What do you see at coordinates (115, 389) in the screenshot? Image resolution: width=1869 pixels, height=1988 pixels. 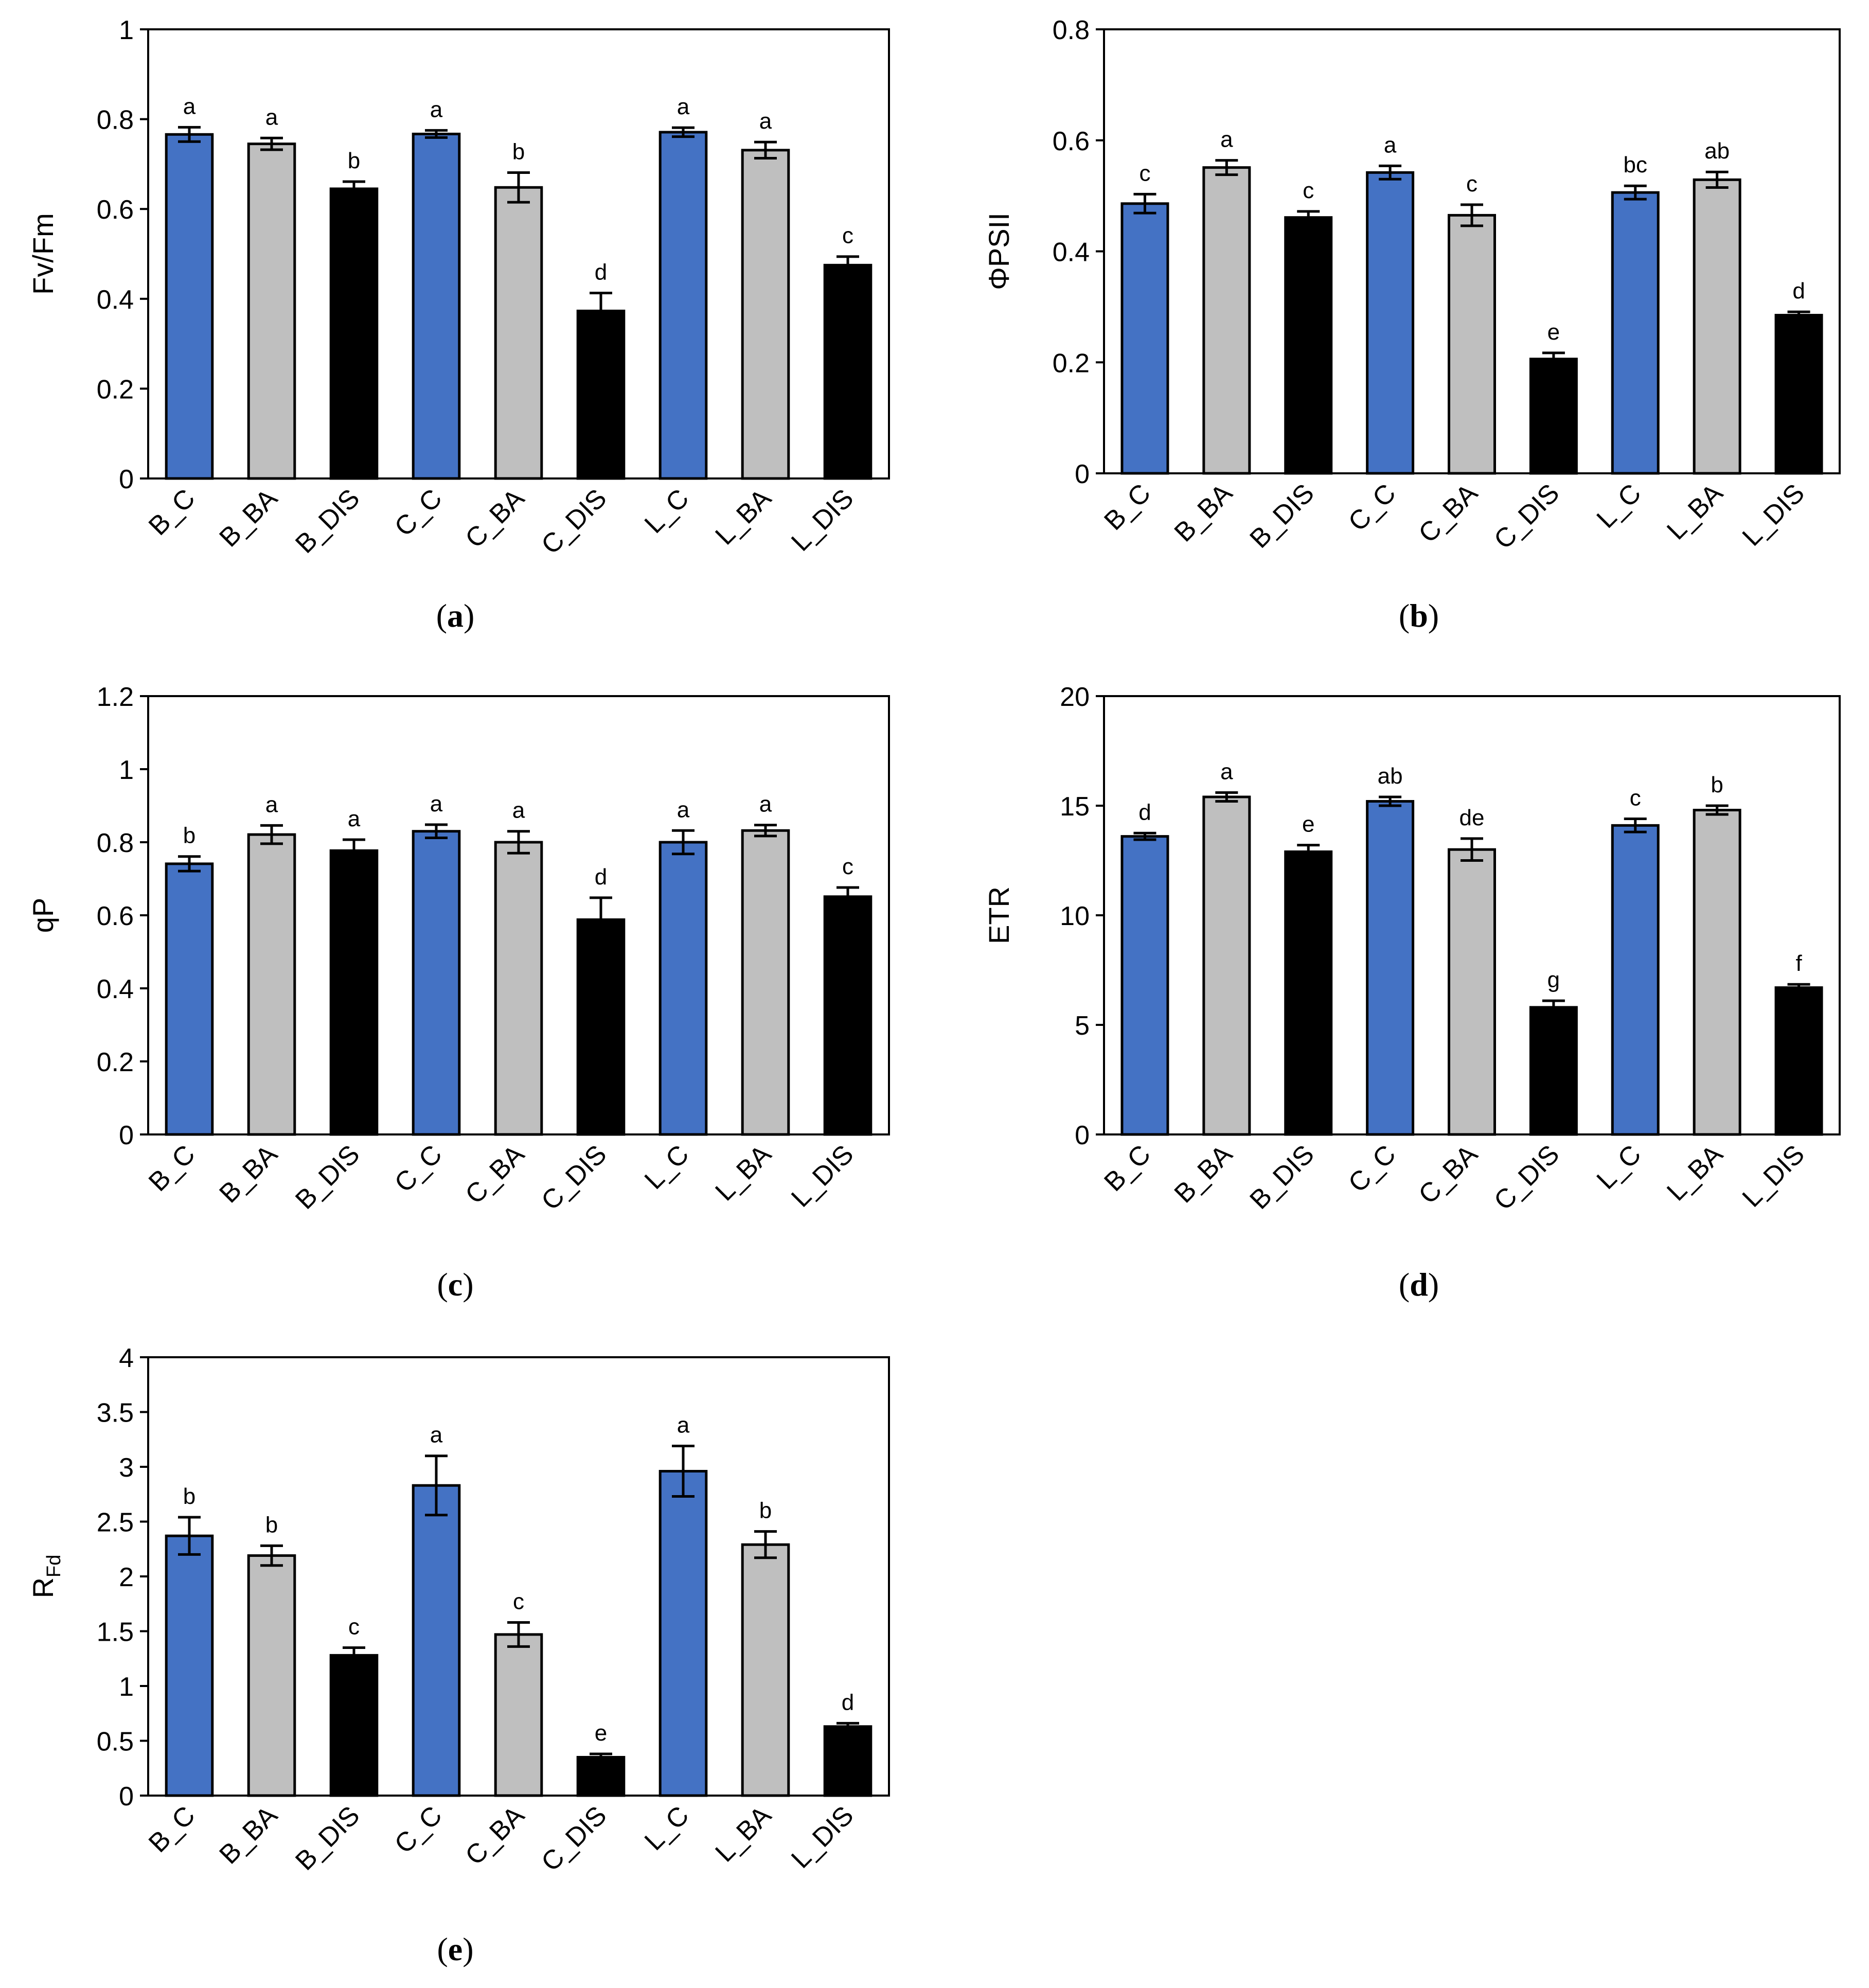 I see `y-tick-label: 0.2` at bounding box center [115, 389].